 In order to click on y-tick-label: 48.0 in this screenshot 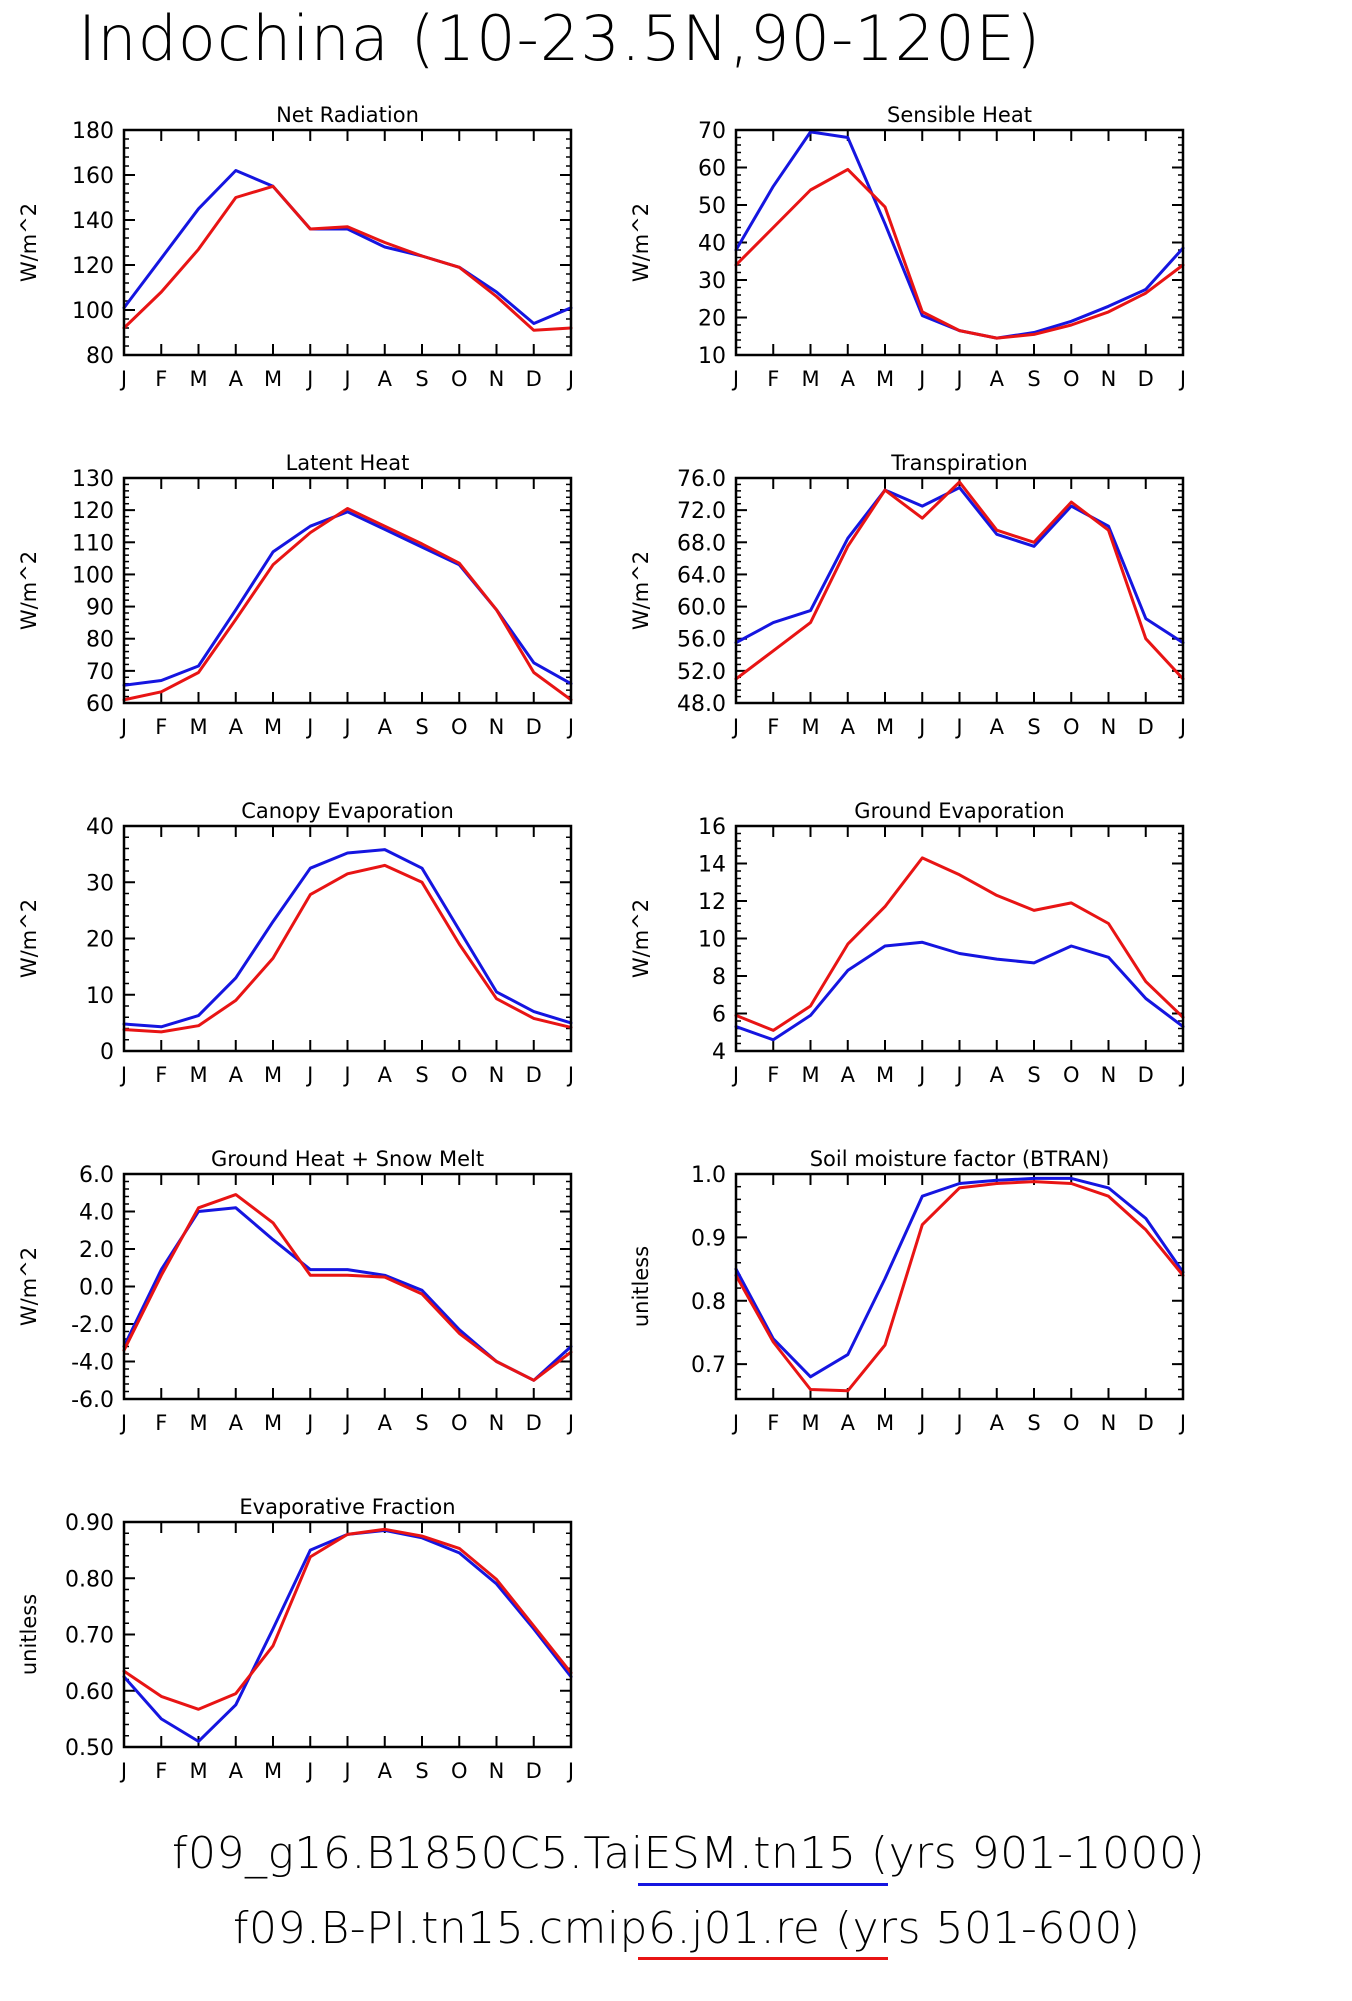, I will do `click(701, 704)`.